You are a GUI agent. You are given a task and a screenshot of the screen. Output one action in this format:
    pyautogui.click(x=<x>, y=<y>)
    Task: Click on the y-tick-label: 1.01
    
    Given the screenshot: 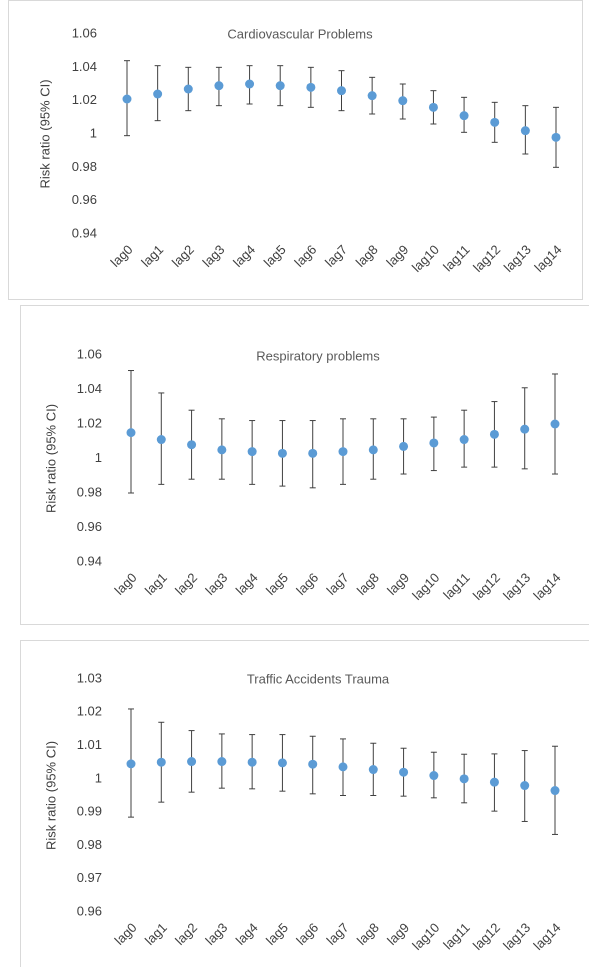 What is the action you would take?
    pyautogui.click(x=89, y=744)
    